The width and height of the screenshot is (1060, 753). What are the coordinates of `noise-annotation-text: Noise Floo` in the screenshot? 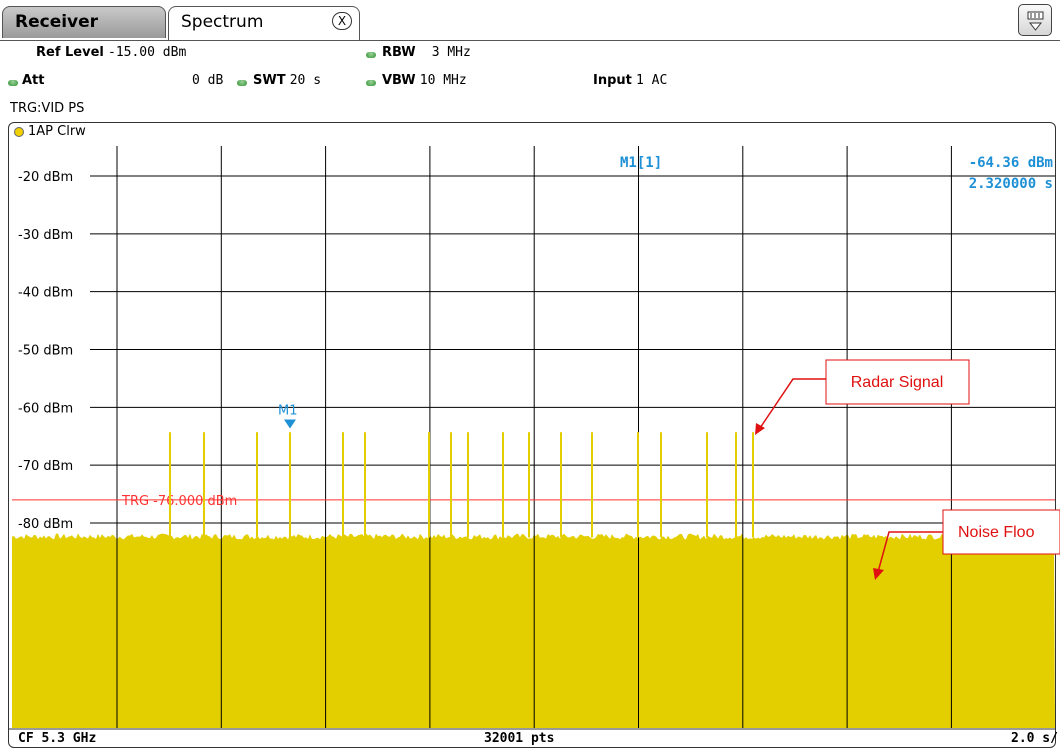 It's located at (996, 532).